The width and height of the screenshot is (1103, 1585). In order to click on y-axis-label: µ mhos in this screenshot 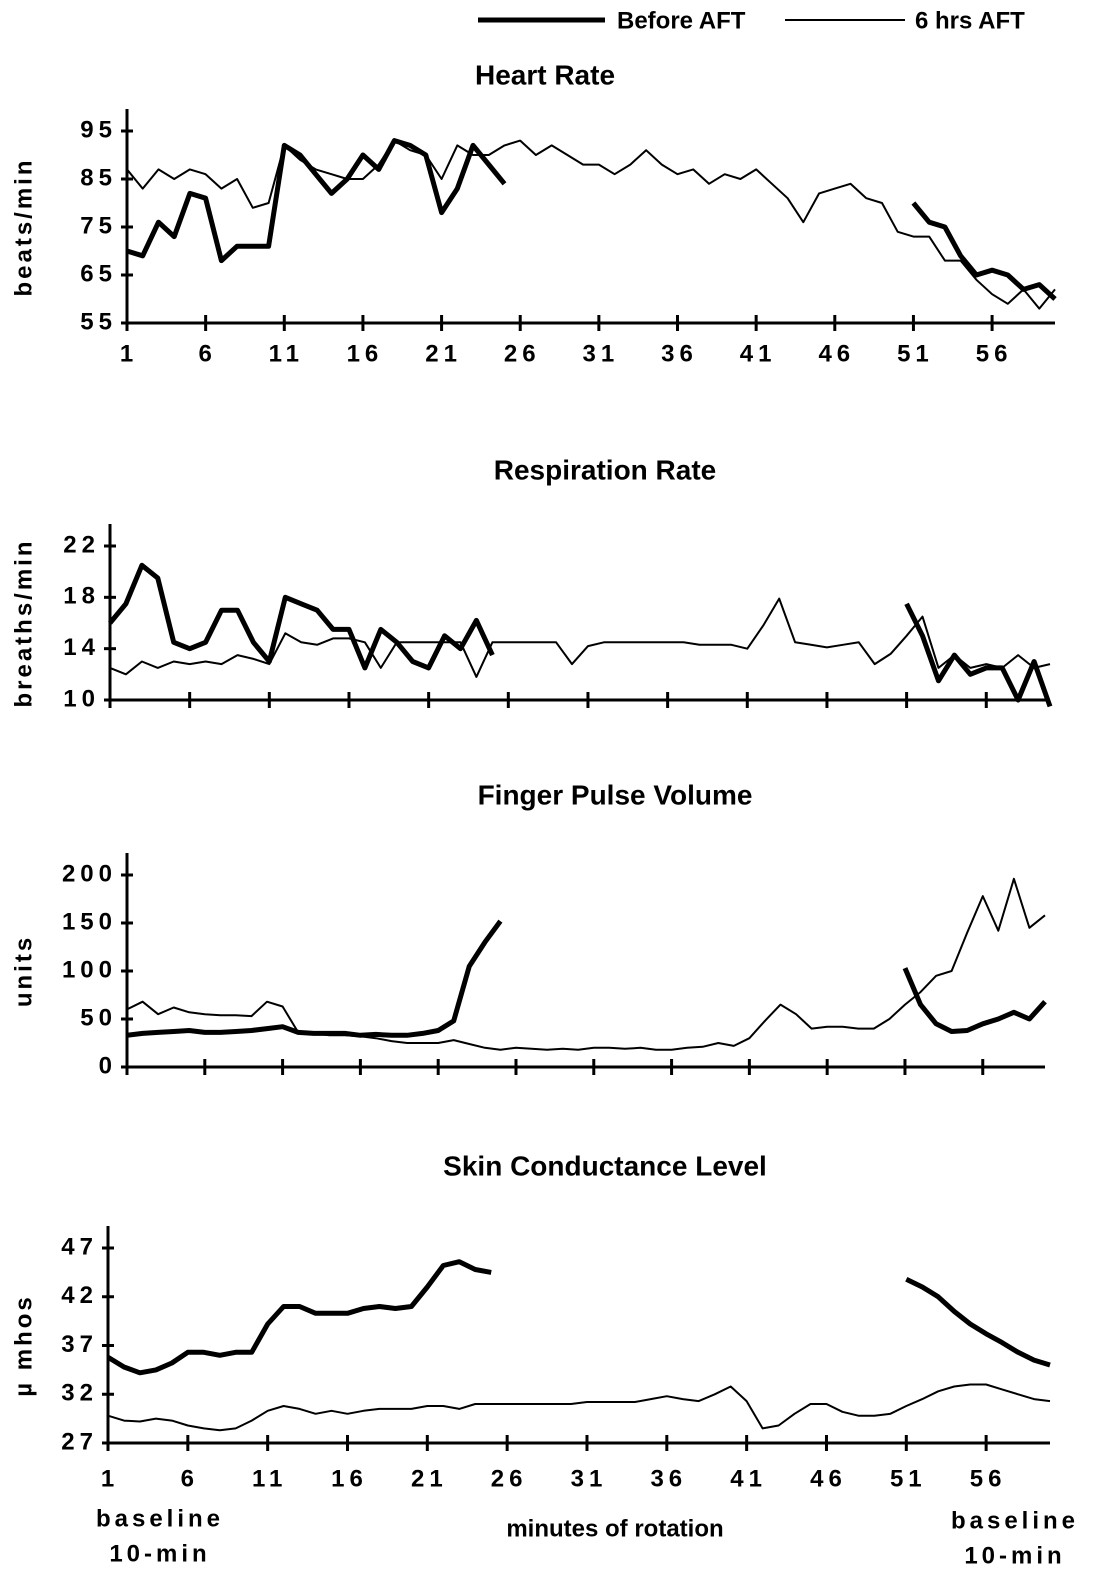, I will do `click(23, 1345)`.